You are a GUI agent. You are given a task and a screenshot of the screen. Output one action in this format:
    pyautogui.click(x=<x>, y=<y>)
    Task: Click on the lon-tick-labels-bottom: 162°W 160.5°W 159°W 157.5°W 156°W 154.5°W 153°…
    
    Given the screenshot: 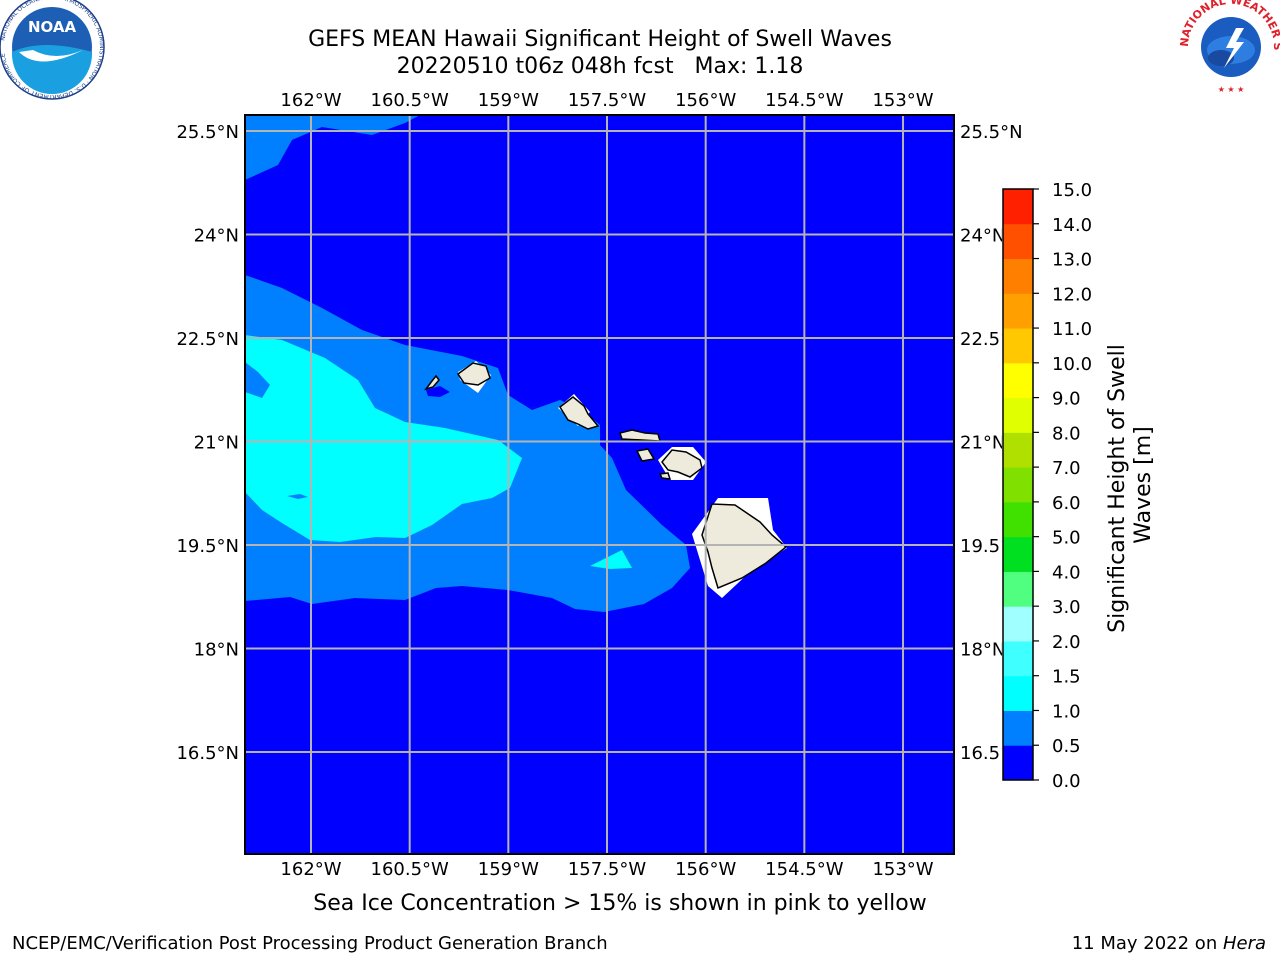 What is the action you would take?
    pyautogui.click(x=606, y=869)
    